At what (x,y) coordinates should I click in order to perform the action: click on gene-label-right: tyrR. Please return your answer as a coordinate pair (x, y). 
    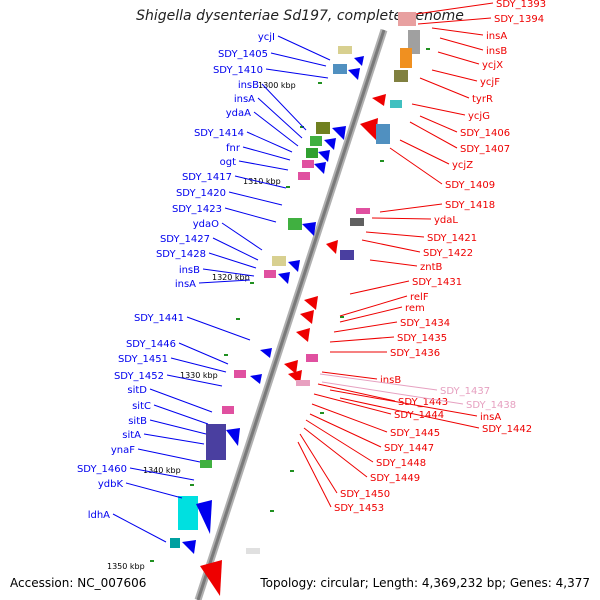
    Looking at the image, I should click on (482, 99).